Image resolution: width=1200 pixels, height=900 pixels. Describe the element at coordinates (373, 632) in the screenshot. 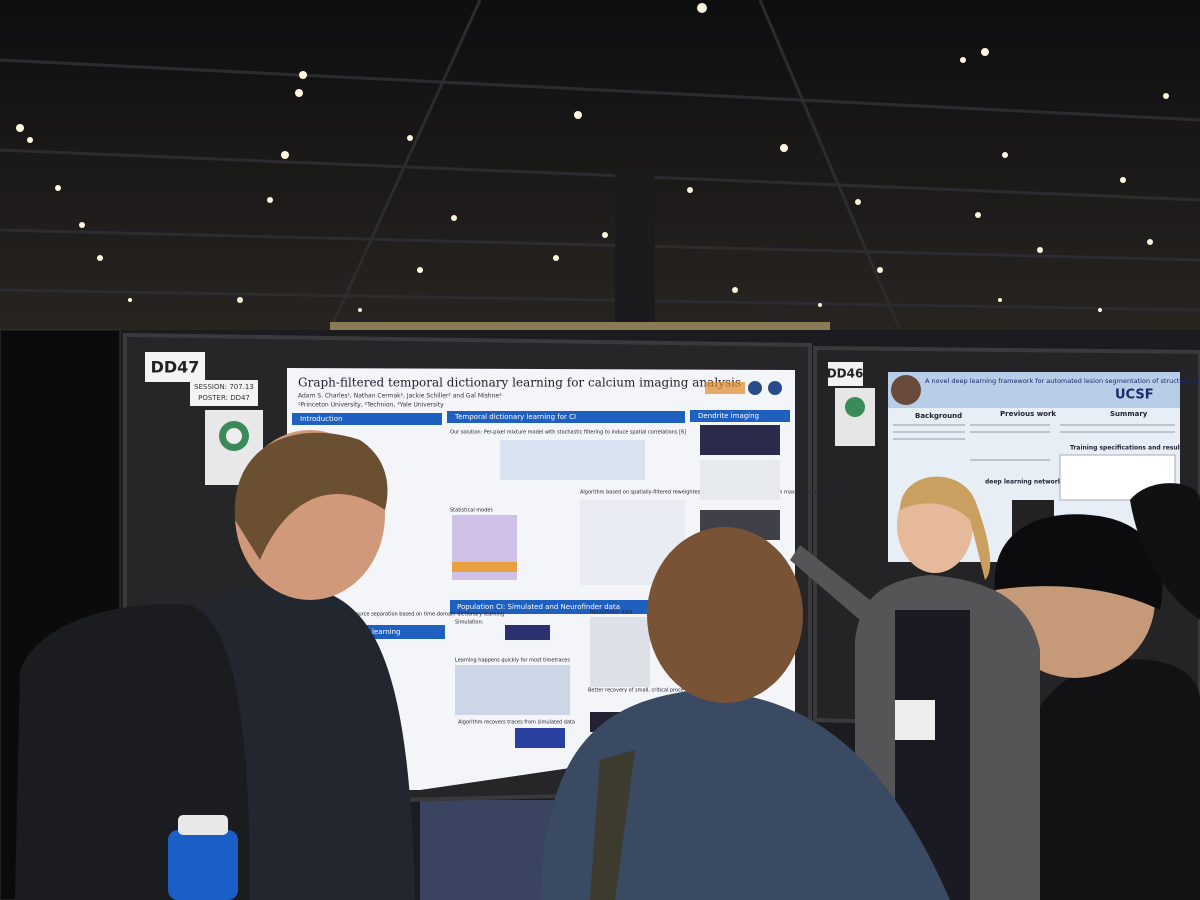

I see `section-title: tionary learning` at that location.